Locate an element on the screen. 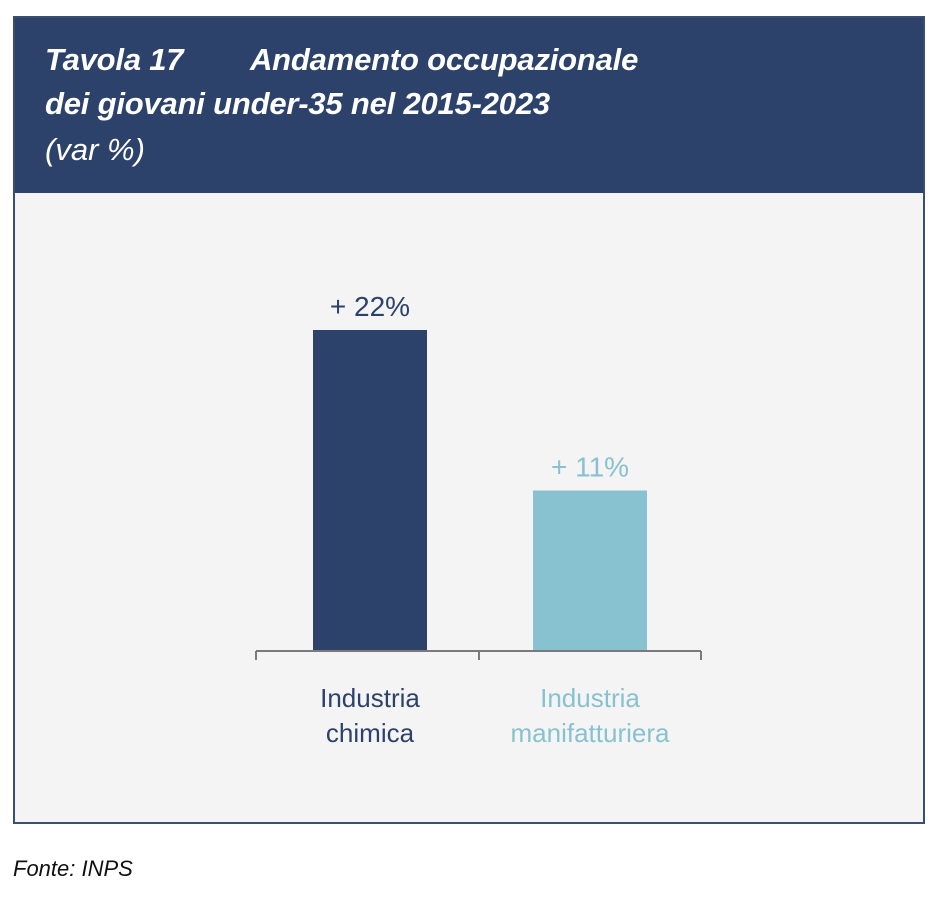  category-label-1-line-2: chimica is located at coordinates (370, 733).